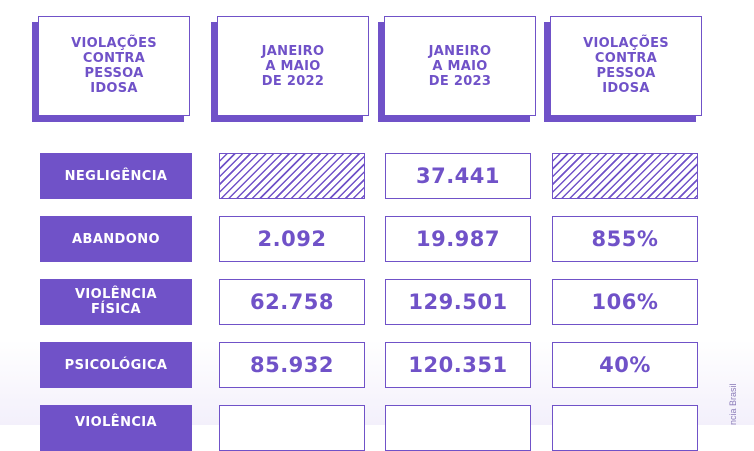  Describe the element at coordinates (625, 365) in the screenshot. I see `value-cell: 40%` at that location.